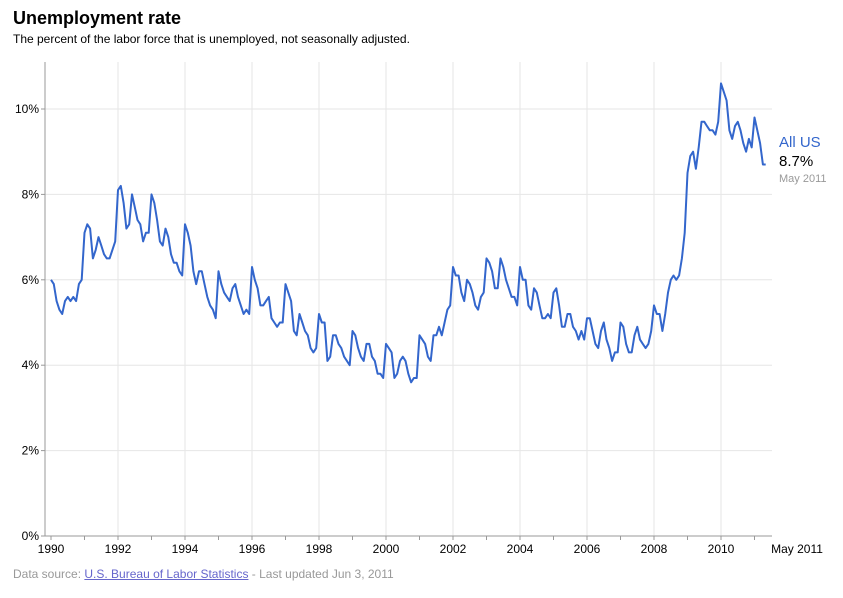 The height and width of the screenshot is (598, 843). I want to click on x-tick-label: 1994, so click(185, 549).